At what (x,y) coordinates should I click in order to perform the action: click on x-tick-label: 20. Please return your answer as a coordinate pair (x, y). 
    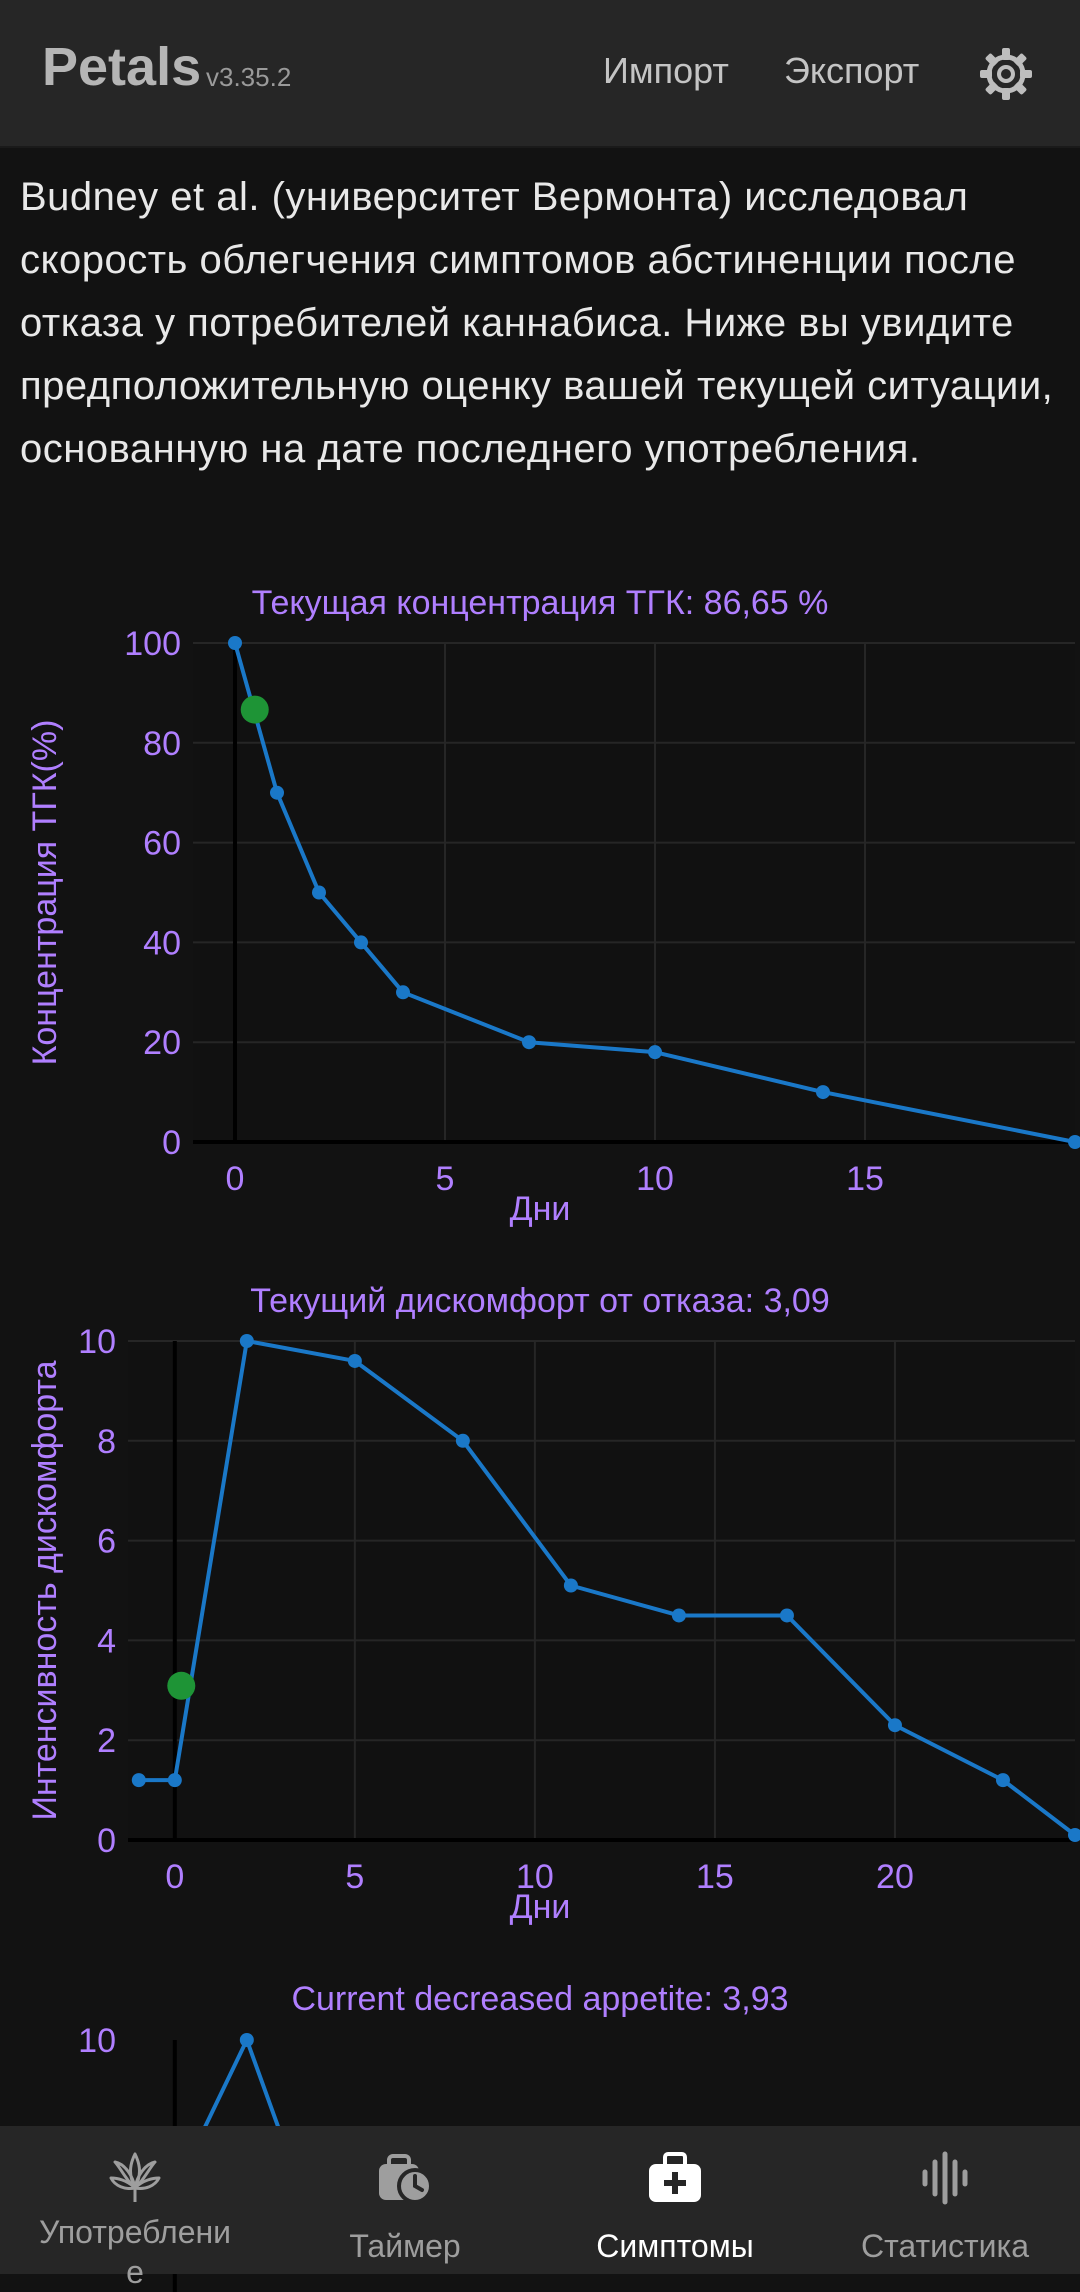
    Looking at the image, I should click on (895, 1877).